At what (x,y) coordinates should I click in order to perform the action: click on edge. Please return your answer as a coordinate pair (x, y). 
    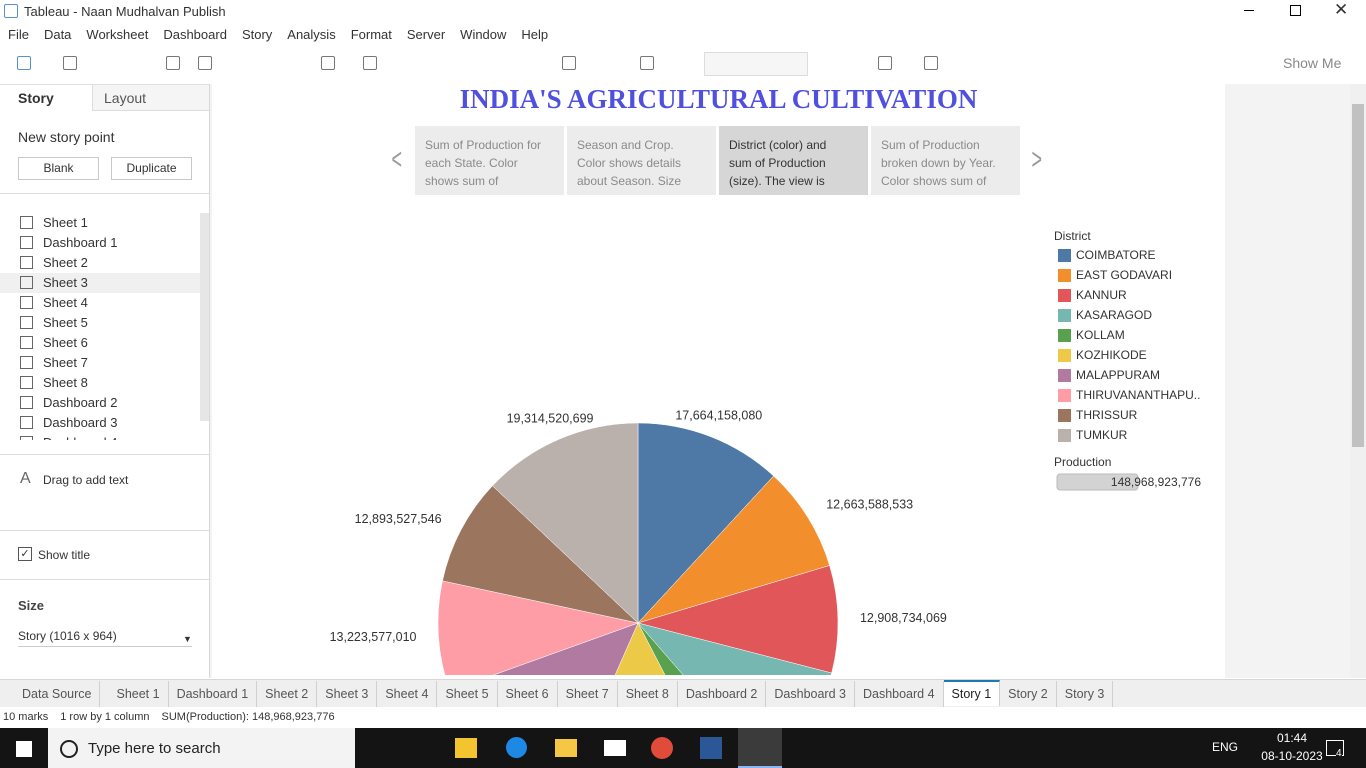
    Looking at the image, I should click on (516, 747).